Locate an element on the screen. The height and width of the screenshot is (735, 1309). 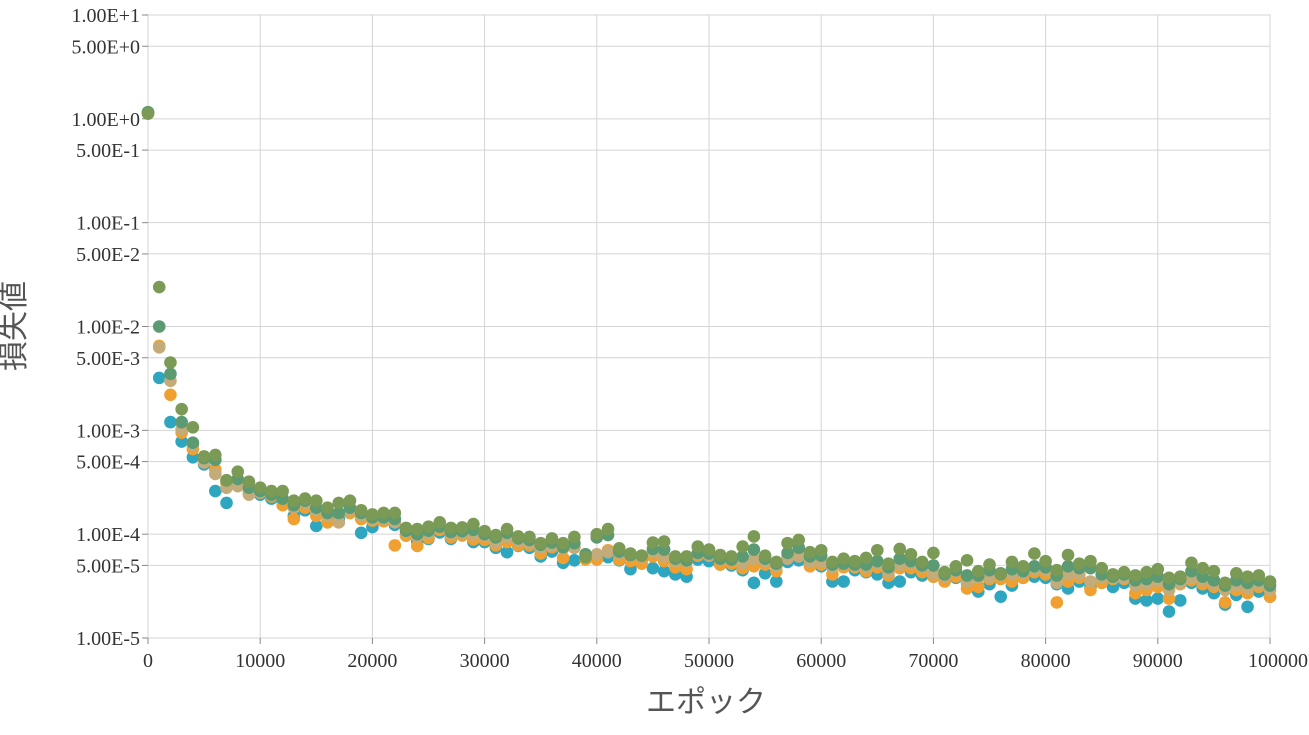
y-tick-label: 5.00E+0 is located at coordinates (106, 47).